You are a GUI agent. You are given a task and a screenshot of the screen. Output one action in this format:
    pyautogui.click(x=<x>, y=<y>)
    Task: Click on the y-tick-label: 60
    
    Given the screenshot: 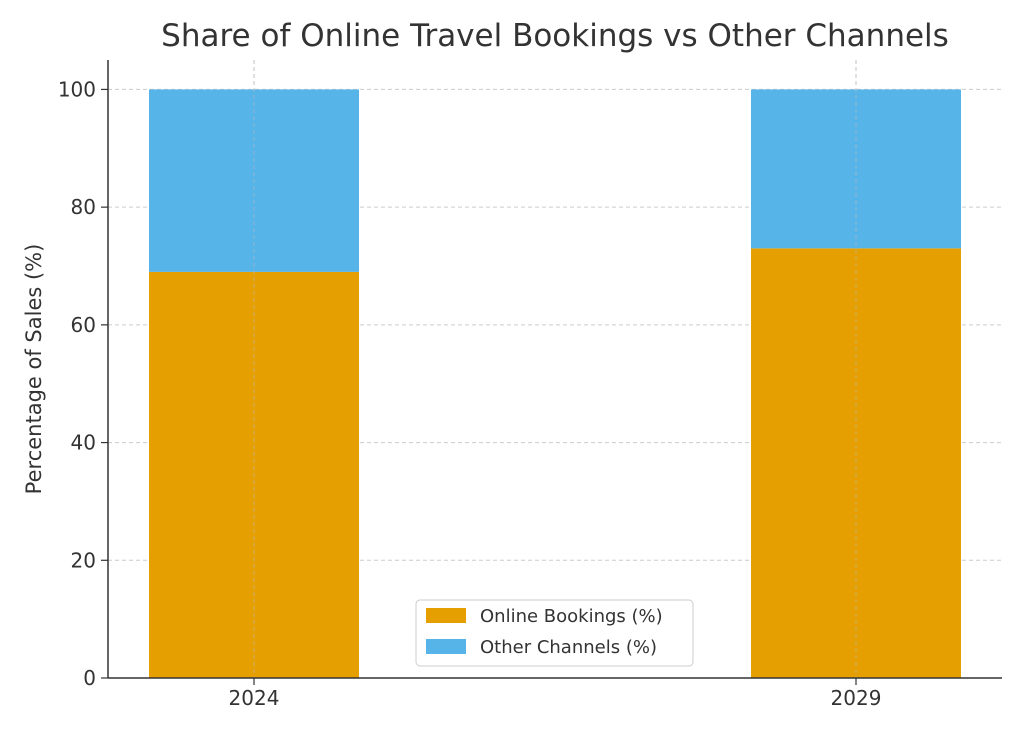 What is the action you would take?
    pyautogui.click(x=83, y=325)
    